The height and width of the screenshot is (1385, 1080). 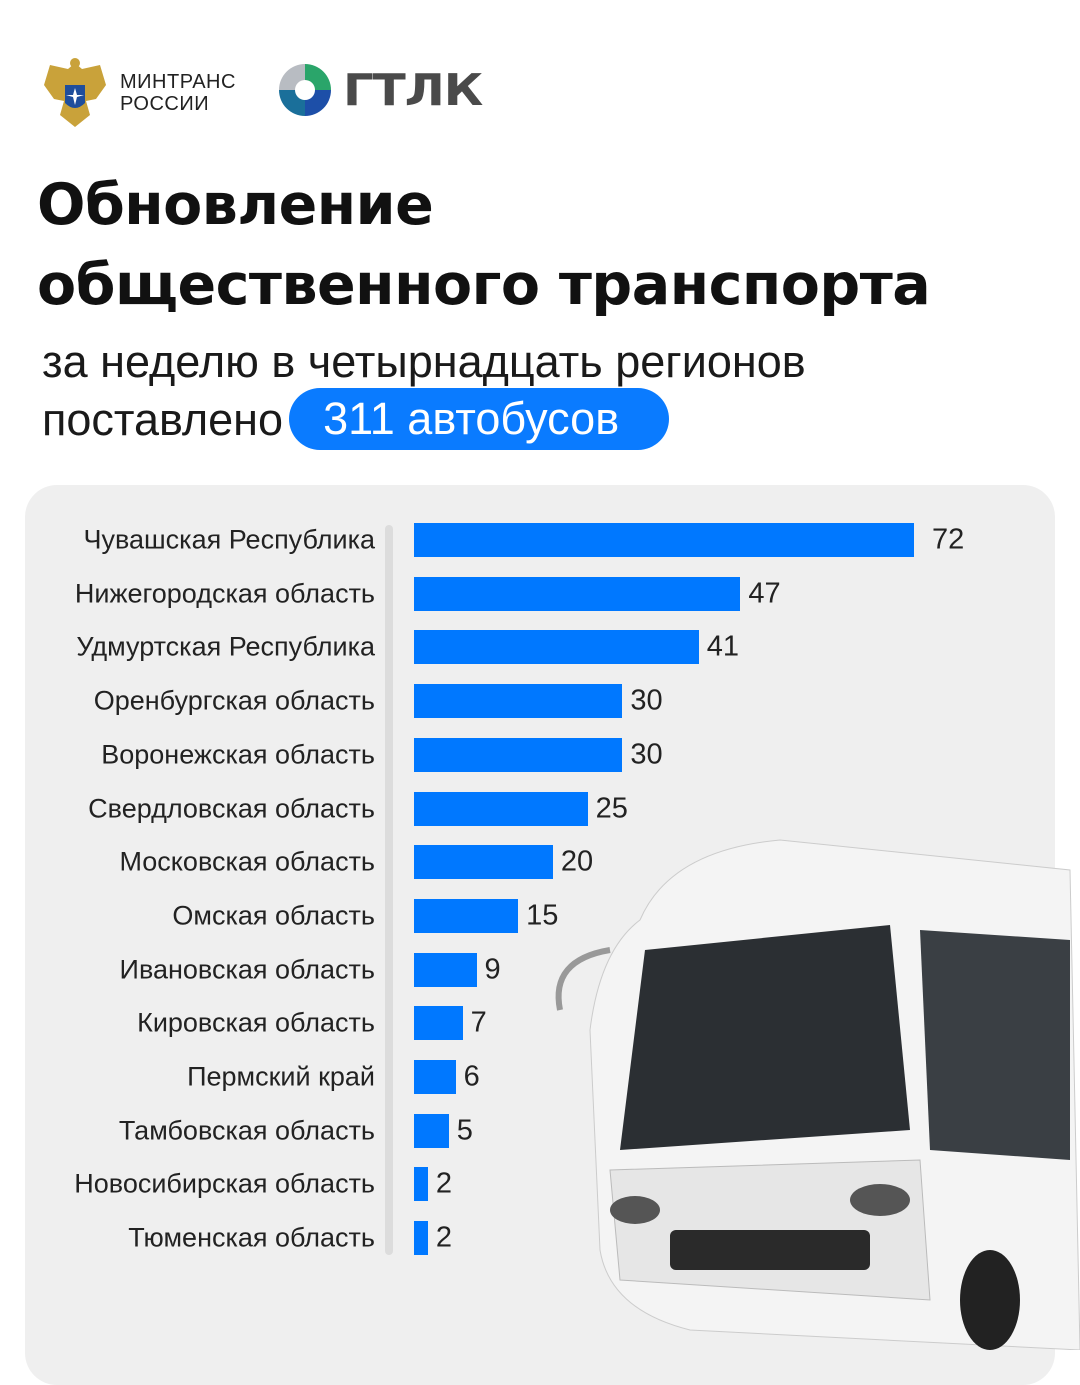 I want to click on value-label: 47, so click(x=764, y=593).